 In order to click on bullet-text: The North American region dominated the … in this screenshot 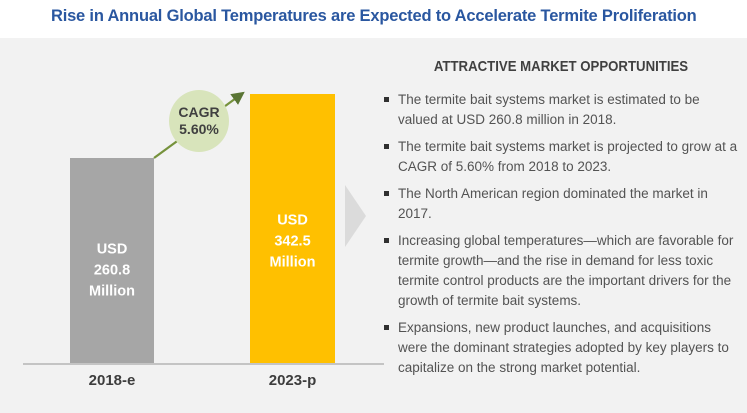, I will do `click(553, 203)`.